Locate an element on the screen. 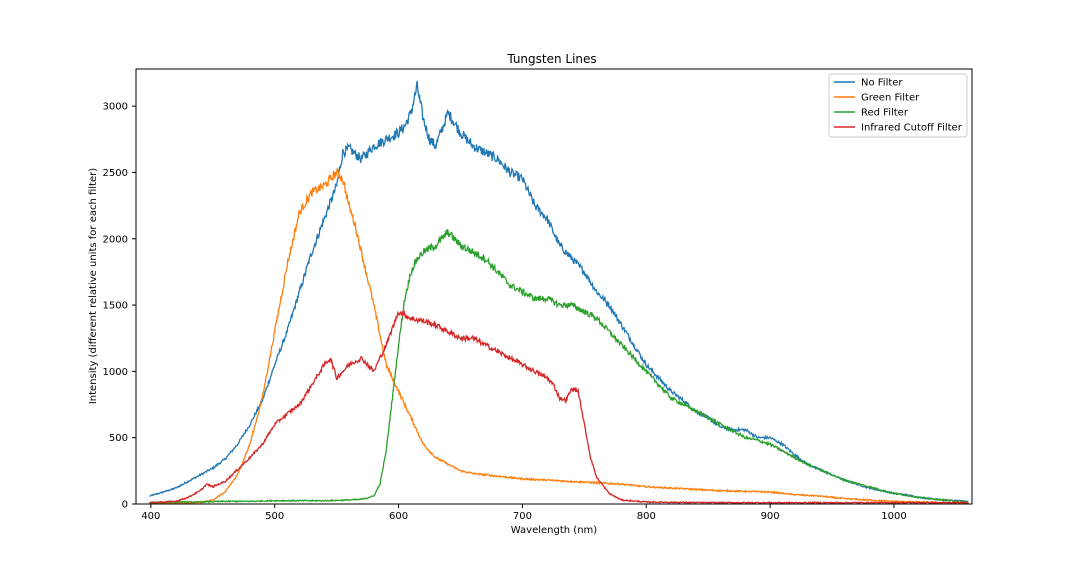 The width and height of the screenshot is (1080, 576). chart-title: Tungsten Lines is located at coordinates (551, 59).